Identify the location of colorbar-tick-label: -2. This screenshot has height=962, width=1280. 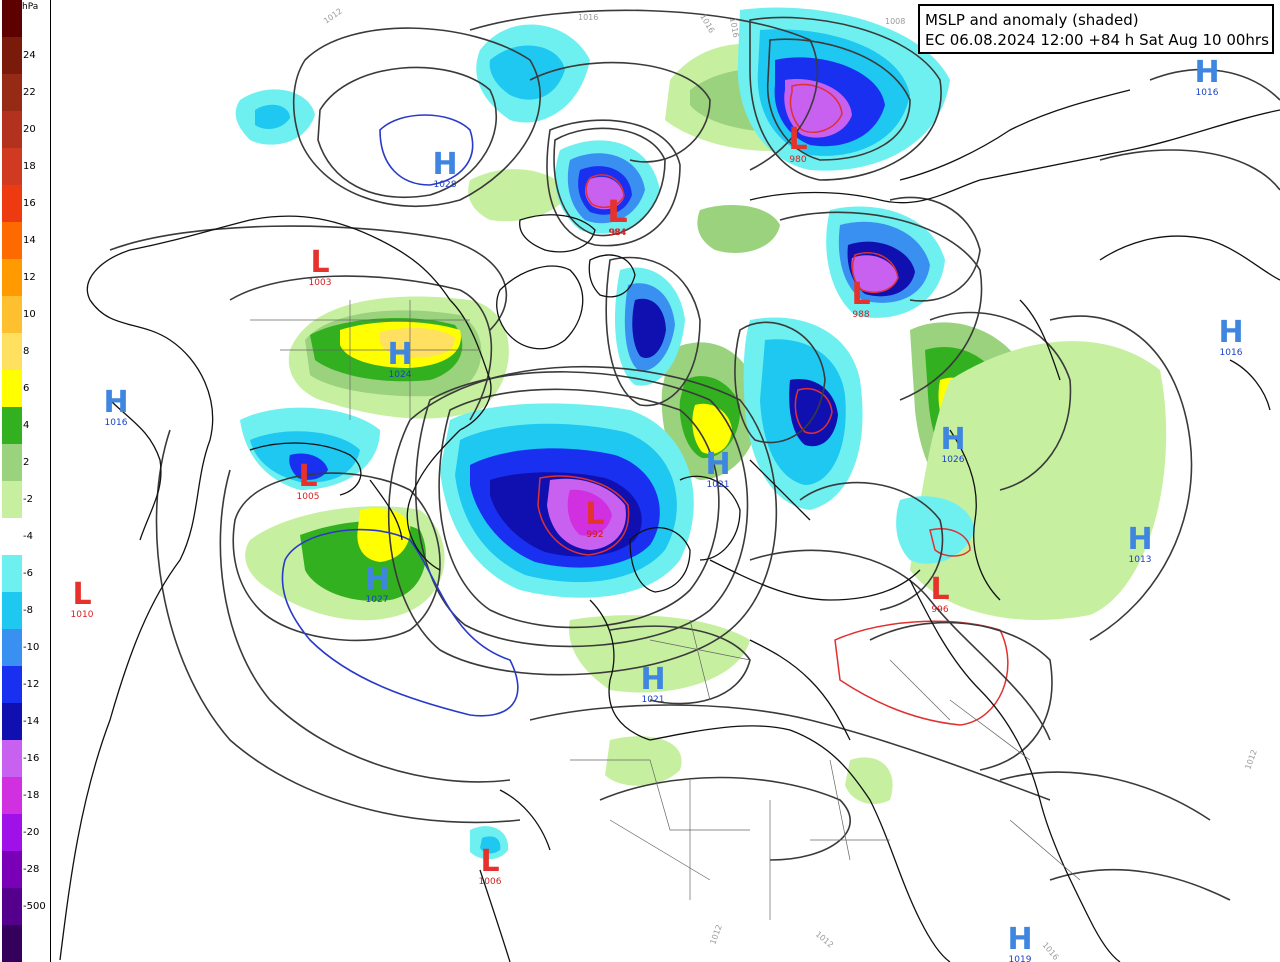
(28, 499).